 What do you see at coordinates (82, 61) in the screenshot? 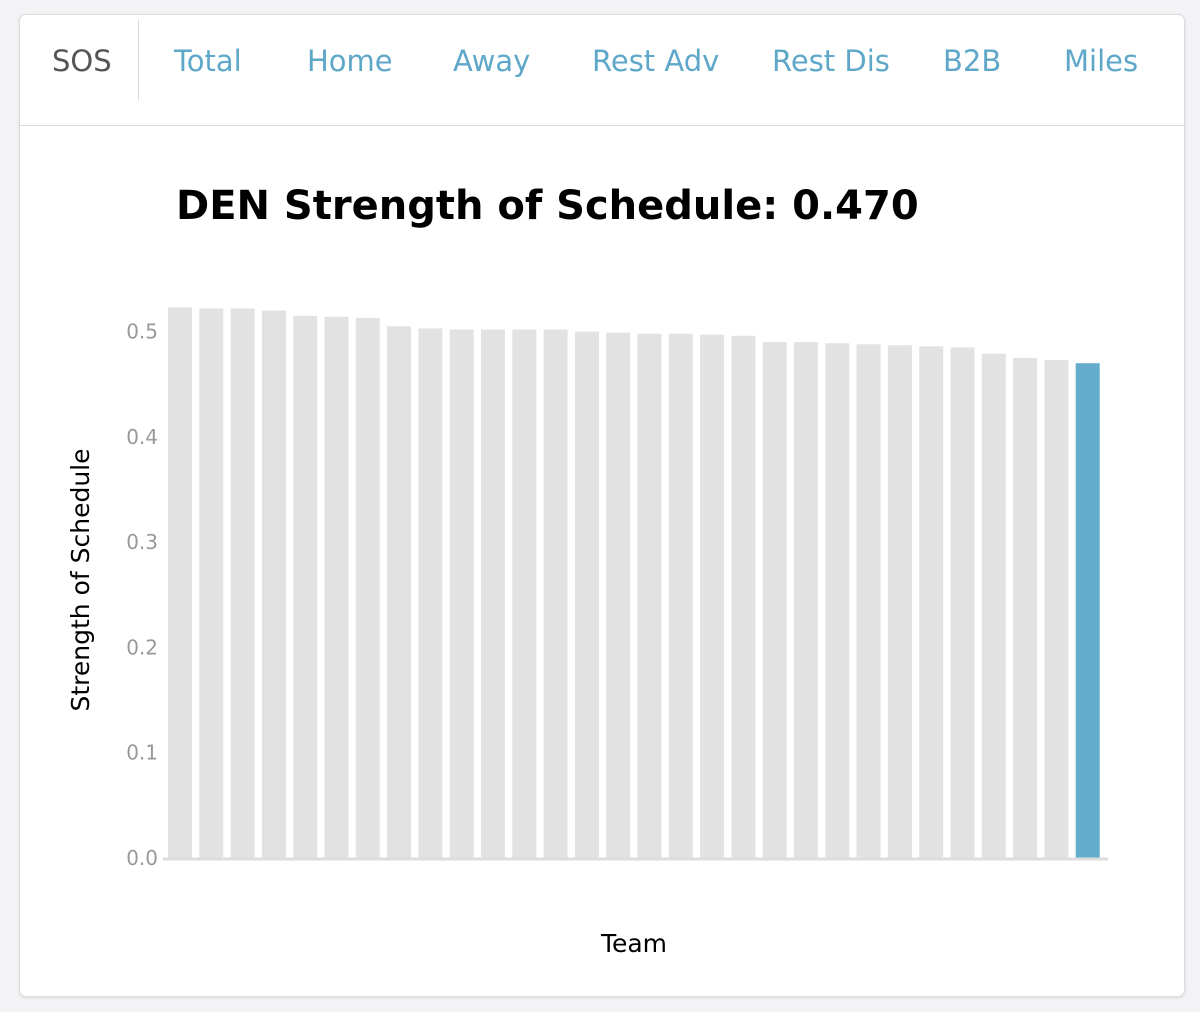
I see `tab-sos: SOS` at bounding box center [82, 61].